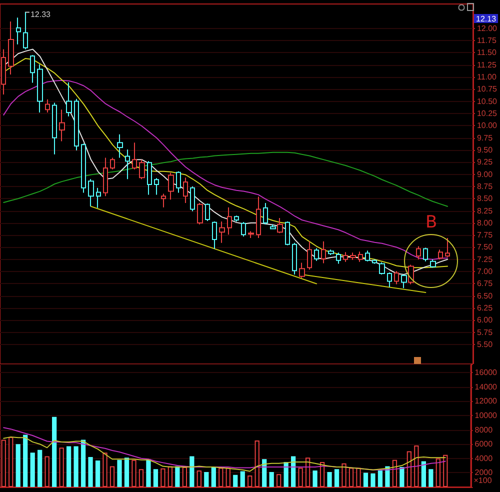  What do you see at coordinates (486, 401) in the screenshot?
I see `y-tick-label: 12000` at bounding box center [486, 401].